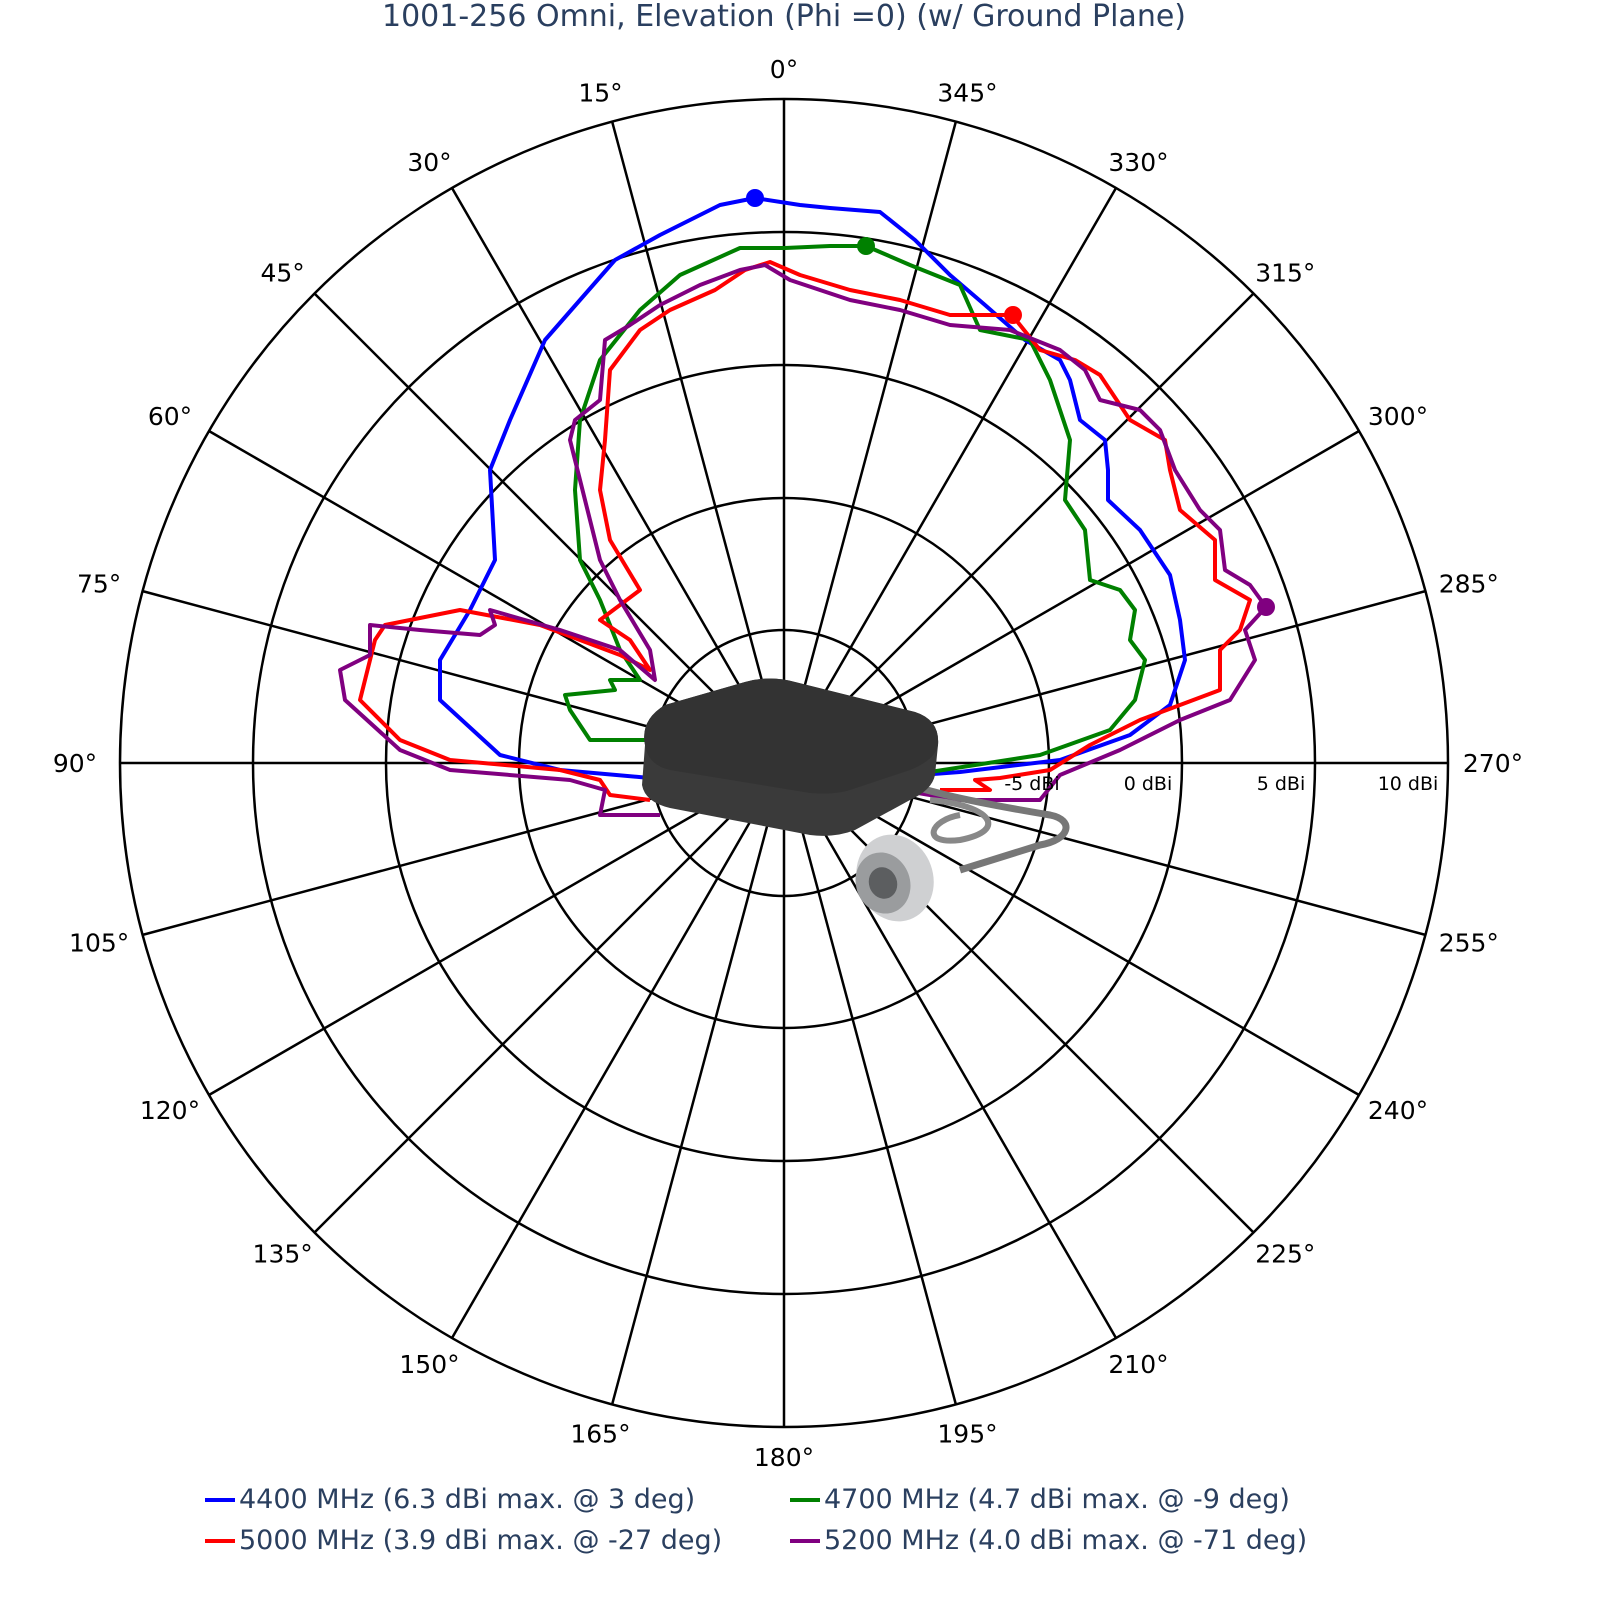  Describe the element at coordinates (1493, 763) in the screenshot. I see `angular-tick-label: 270°` at that location.